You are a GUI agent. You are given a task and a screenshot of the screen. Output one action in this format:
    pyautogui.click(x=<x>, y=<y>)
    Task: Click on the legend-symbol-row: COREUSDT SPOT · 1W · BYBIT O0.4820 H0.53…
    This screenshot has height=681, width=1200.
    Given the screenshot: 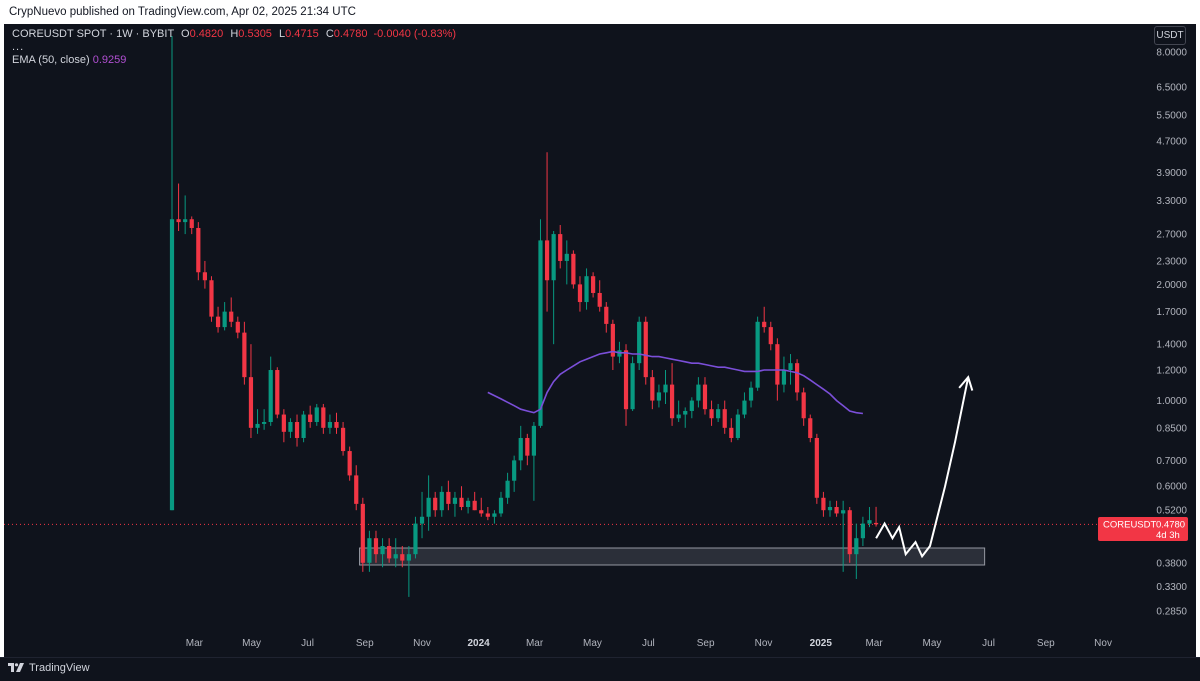 What is the action you would take?
    pyautogui.click(x=234, y=34)
    